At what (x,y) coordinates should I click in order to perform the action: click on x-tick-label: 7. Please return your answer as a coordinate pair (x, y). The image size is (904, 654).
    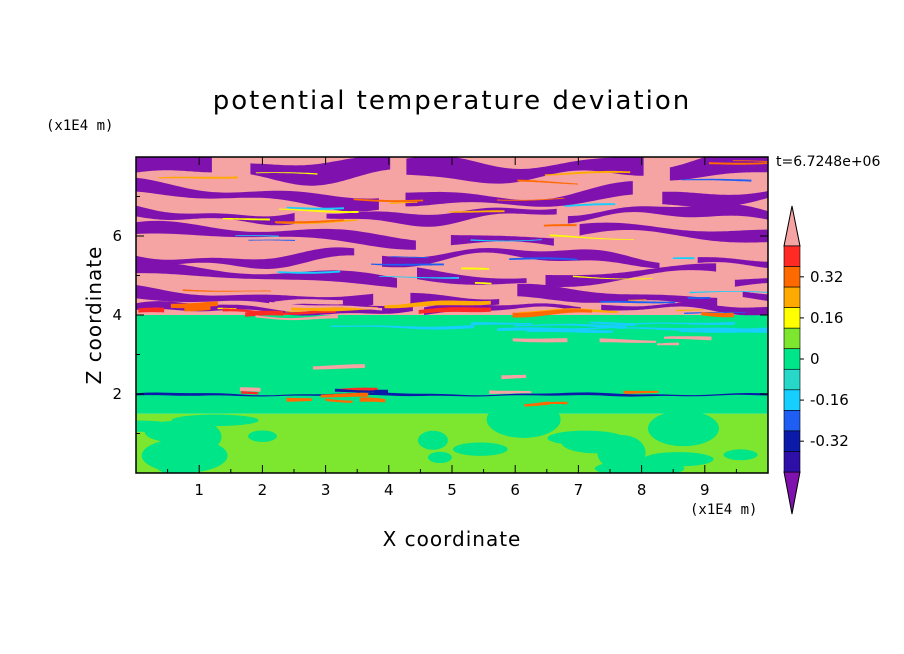
    Looking at the image, I should click on (579, 490).